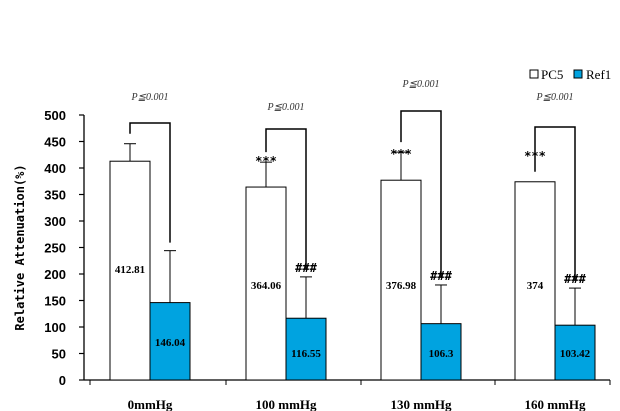 Image resolution: width=620 pixels, height=411 pixels. What do you see at coordinates (55, 168) in the screenshot?
I see `y-tick-label: 400` at bounding box center [55, 168].